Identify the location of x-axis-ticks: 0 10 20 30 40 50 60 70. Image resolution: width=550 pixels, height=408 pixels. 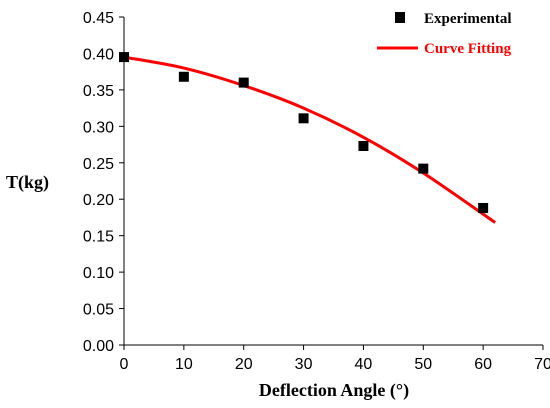
(335, 359).